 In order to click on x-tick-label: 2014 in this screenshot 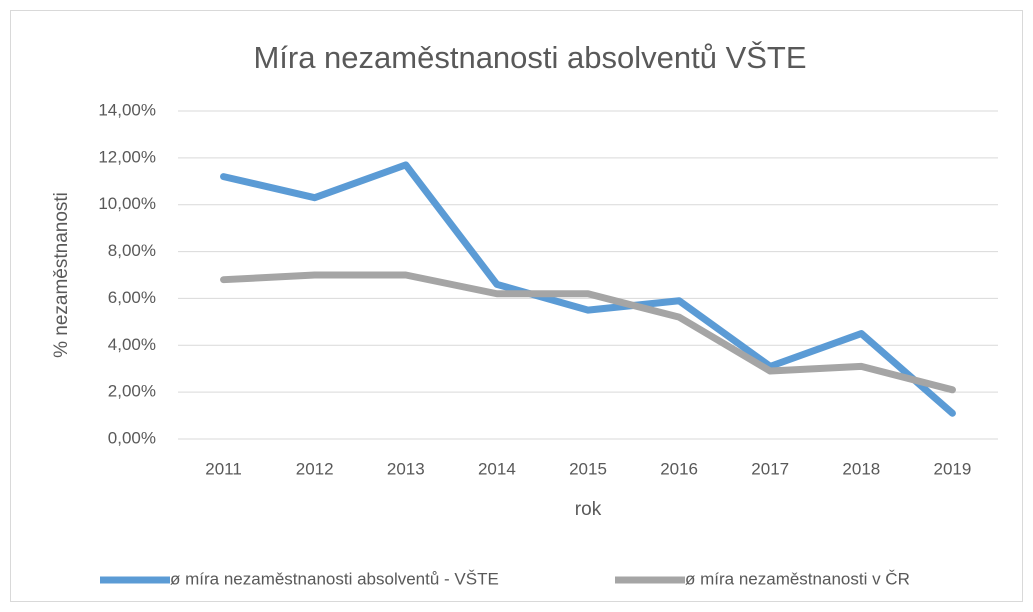, I will do `click(497, 468)`.